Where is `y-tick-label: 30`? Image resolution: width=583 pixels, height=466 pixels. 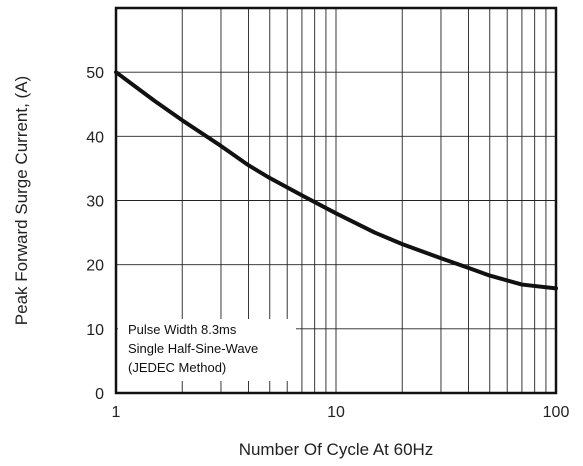 y-tick-label: 30 is located at coordinates (95, 202).